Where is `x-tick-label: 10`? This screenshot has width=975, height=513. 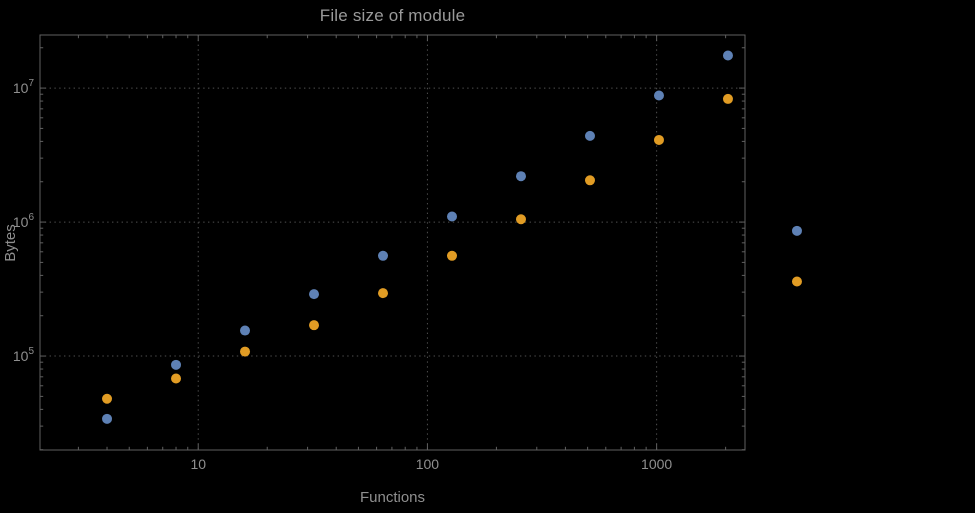 x-tick-label: 10 is located at coordinates (198, 464).